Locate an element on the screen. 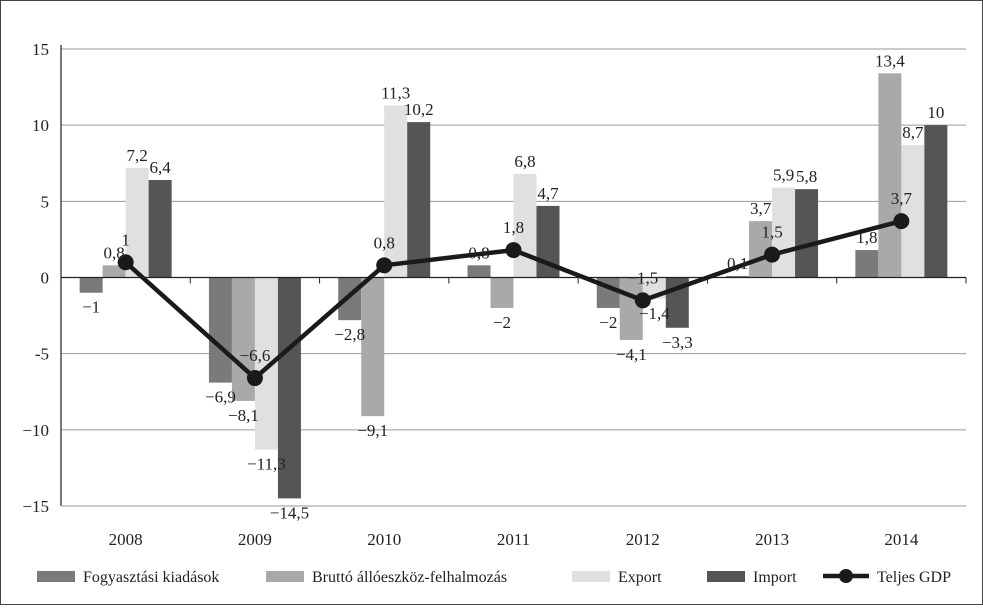  gdp-data-label: 1,8 is located at coordinates (513, 227).